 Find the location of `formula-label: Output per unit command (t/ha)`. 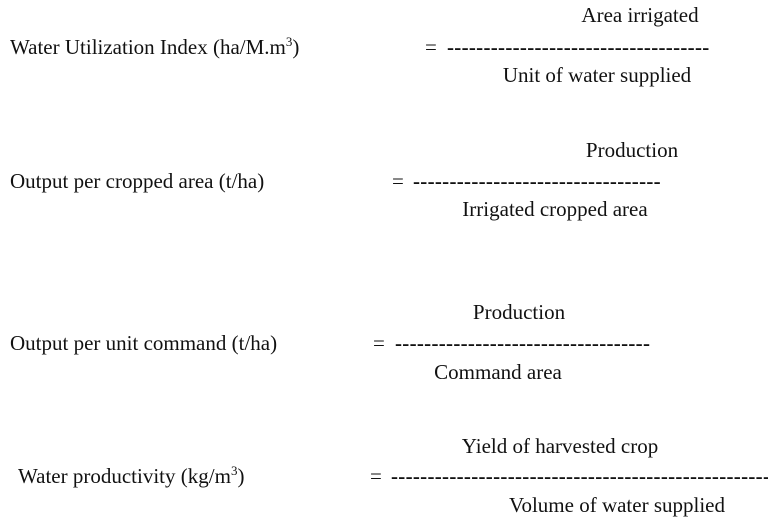

formula-label: Output per unit command (t/ha) is located at coordinates (144, 343).